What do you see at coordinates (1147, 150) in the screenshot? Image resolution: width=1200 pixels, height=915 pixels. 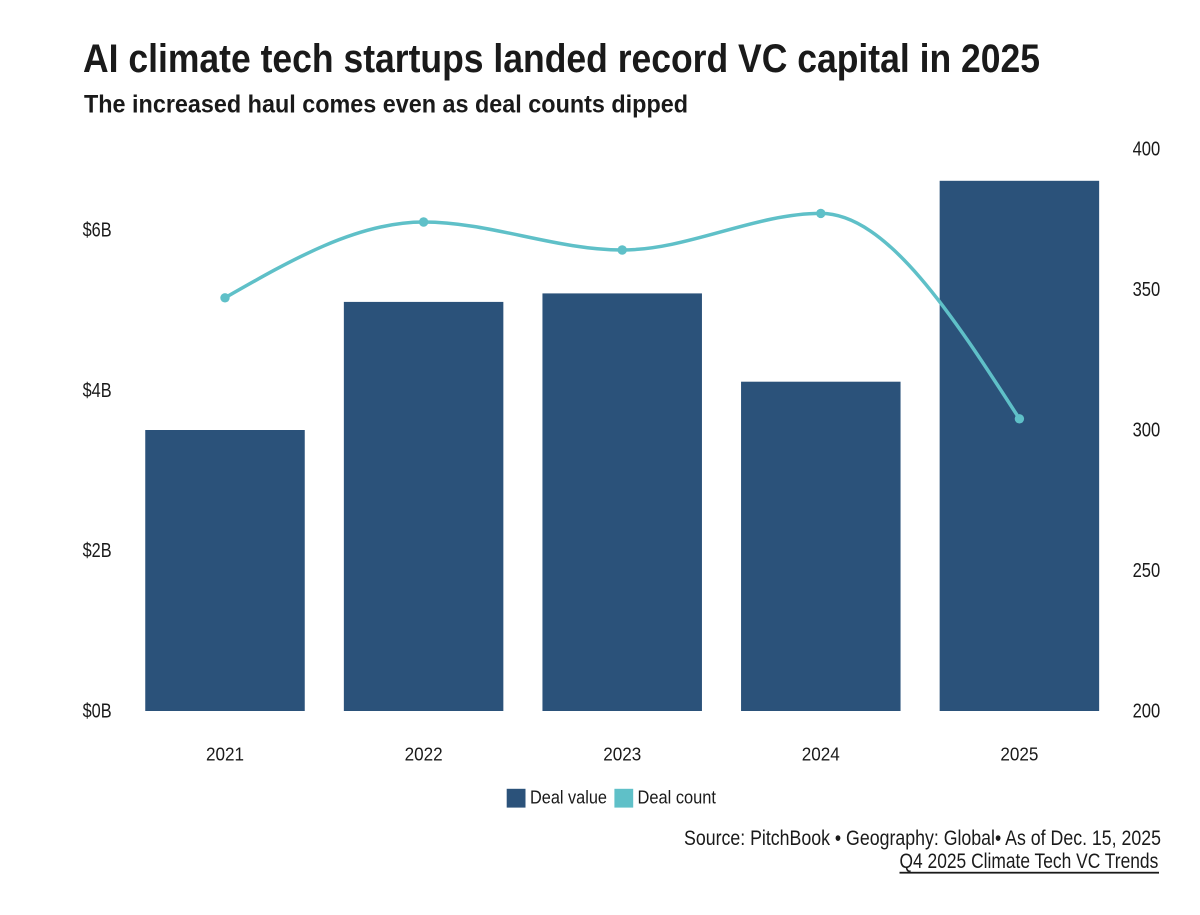 I see `svg-text: 400` at bounding box center [1147, 150].